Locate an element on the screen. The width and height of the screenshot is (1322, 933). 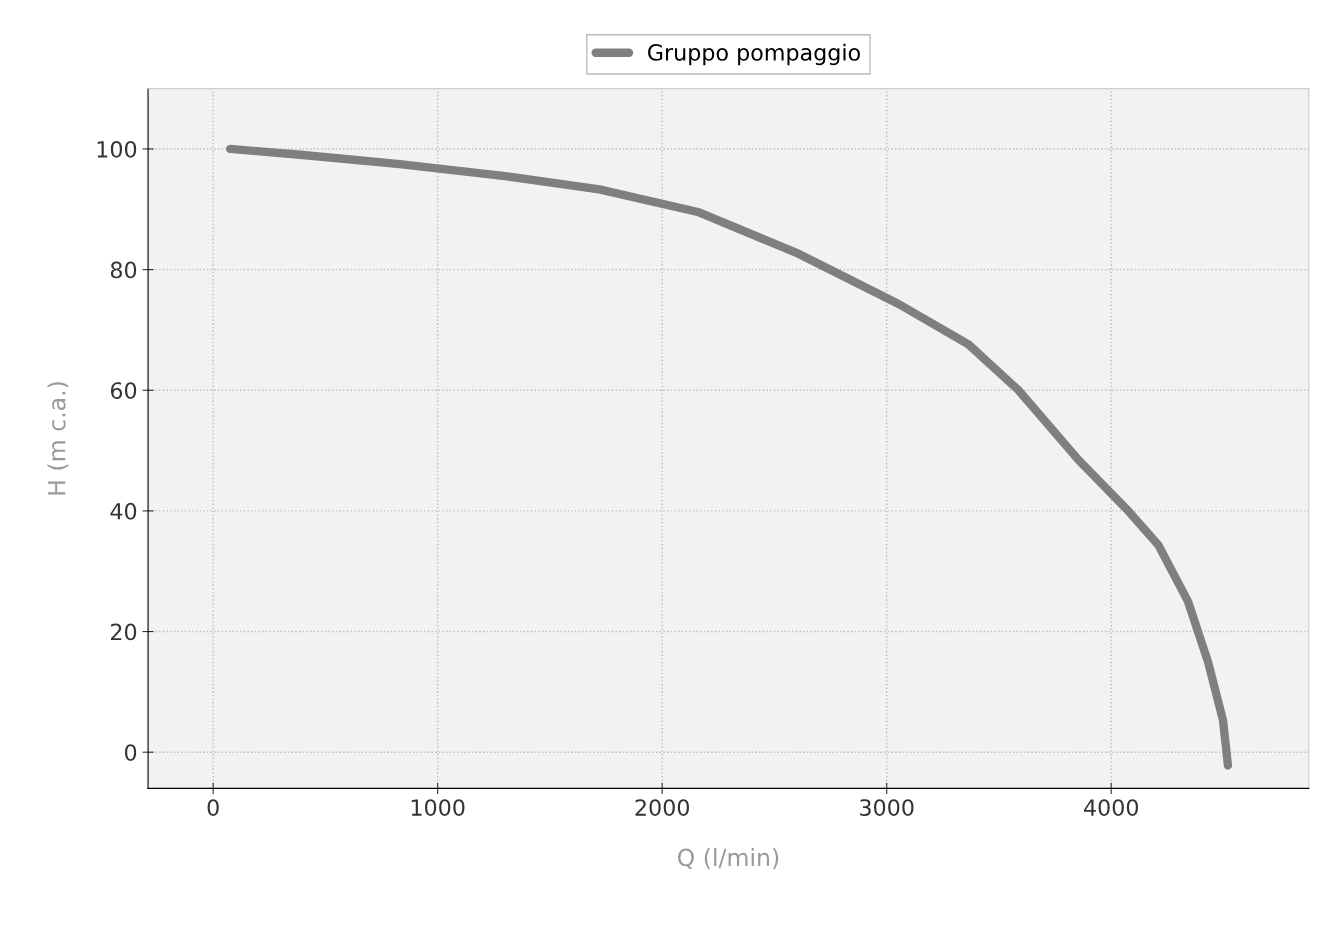
x-tick-label: 2000 is located at coordinates (662, 807).